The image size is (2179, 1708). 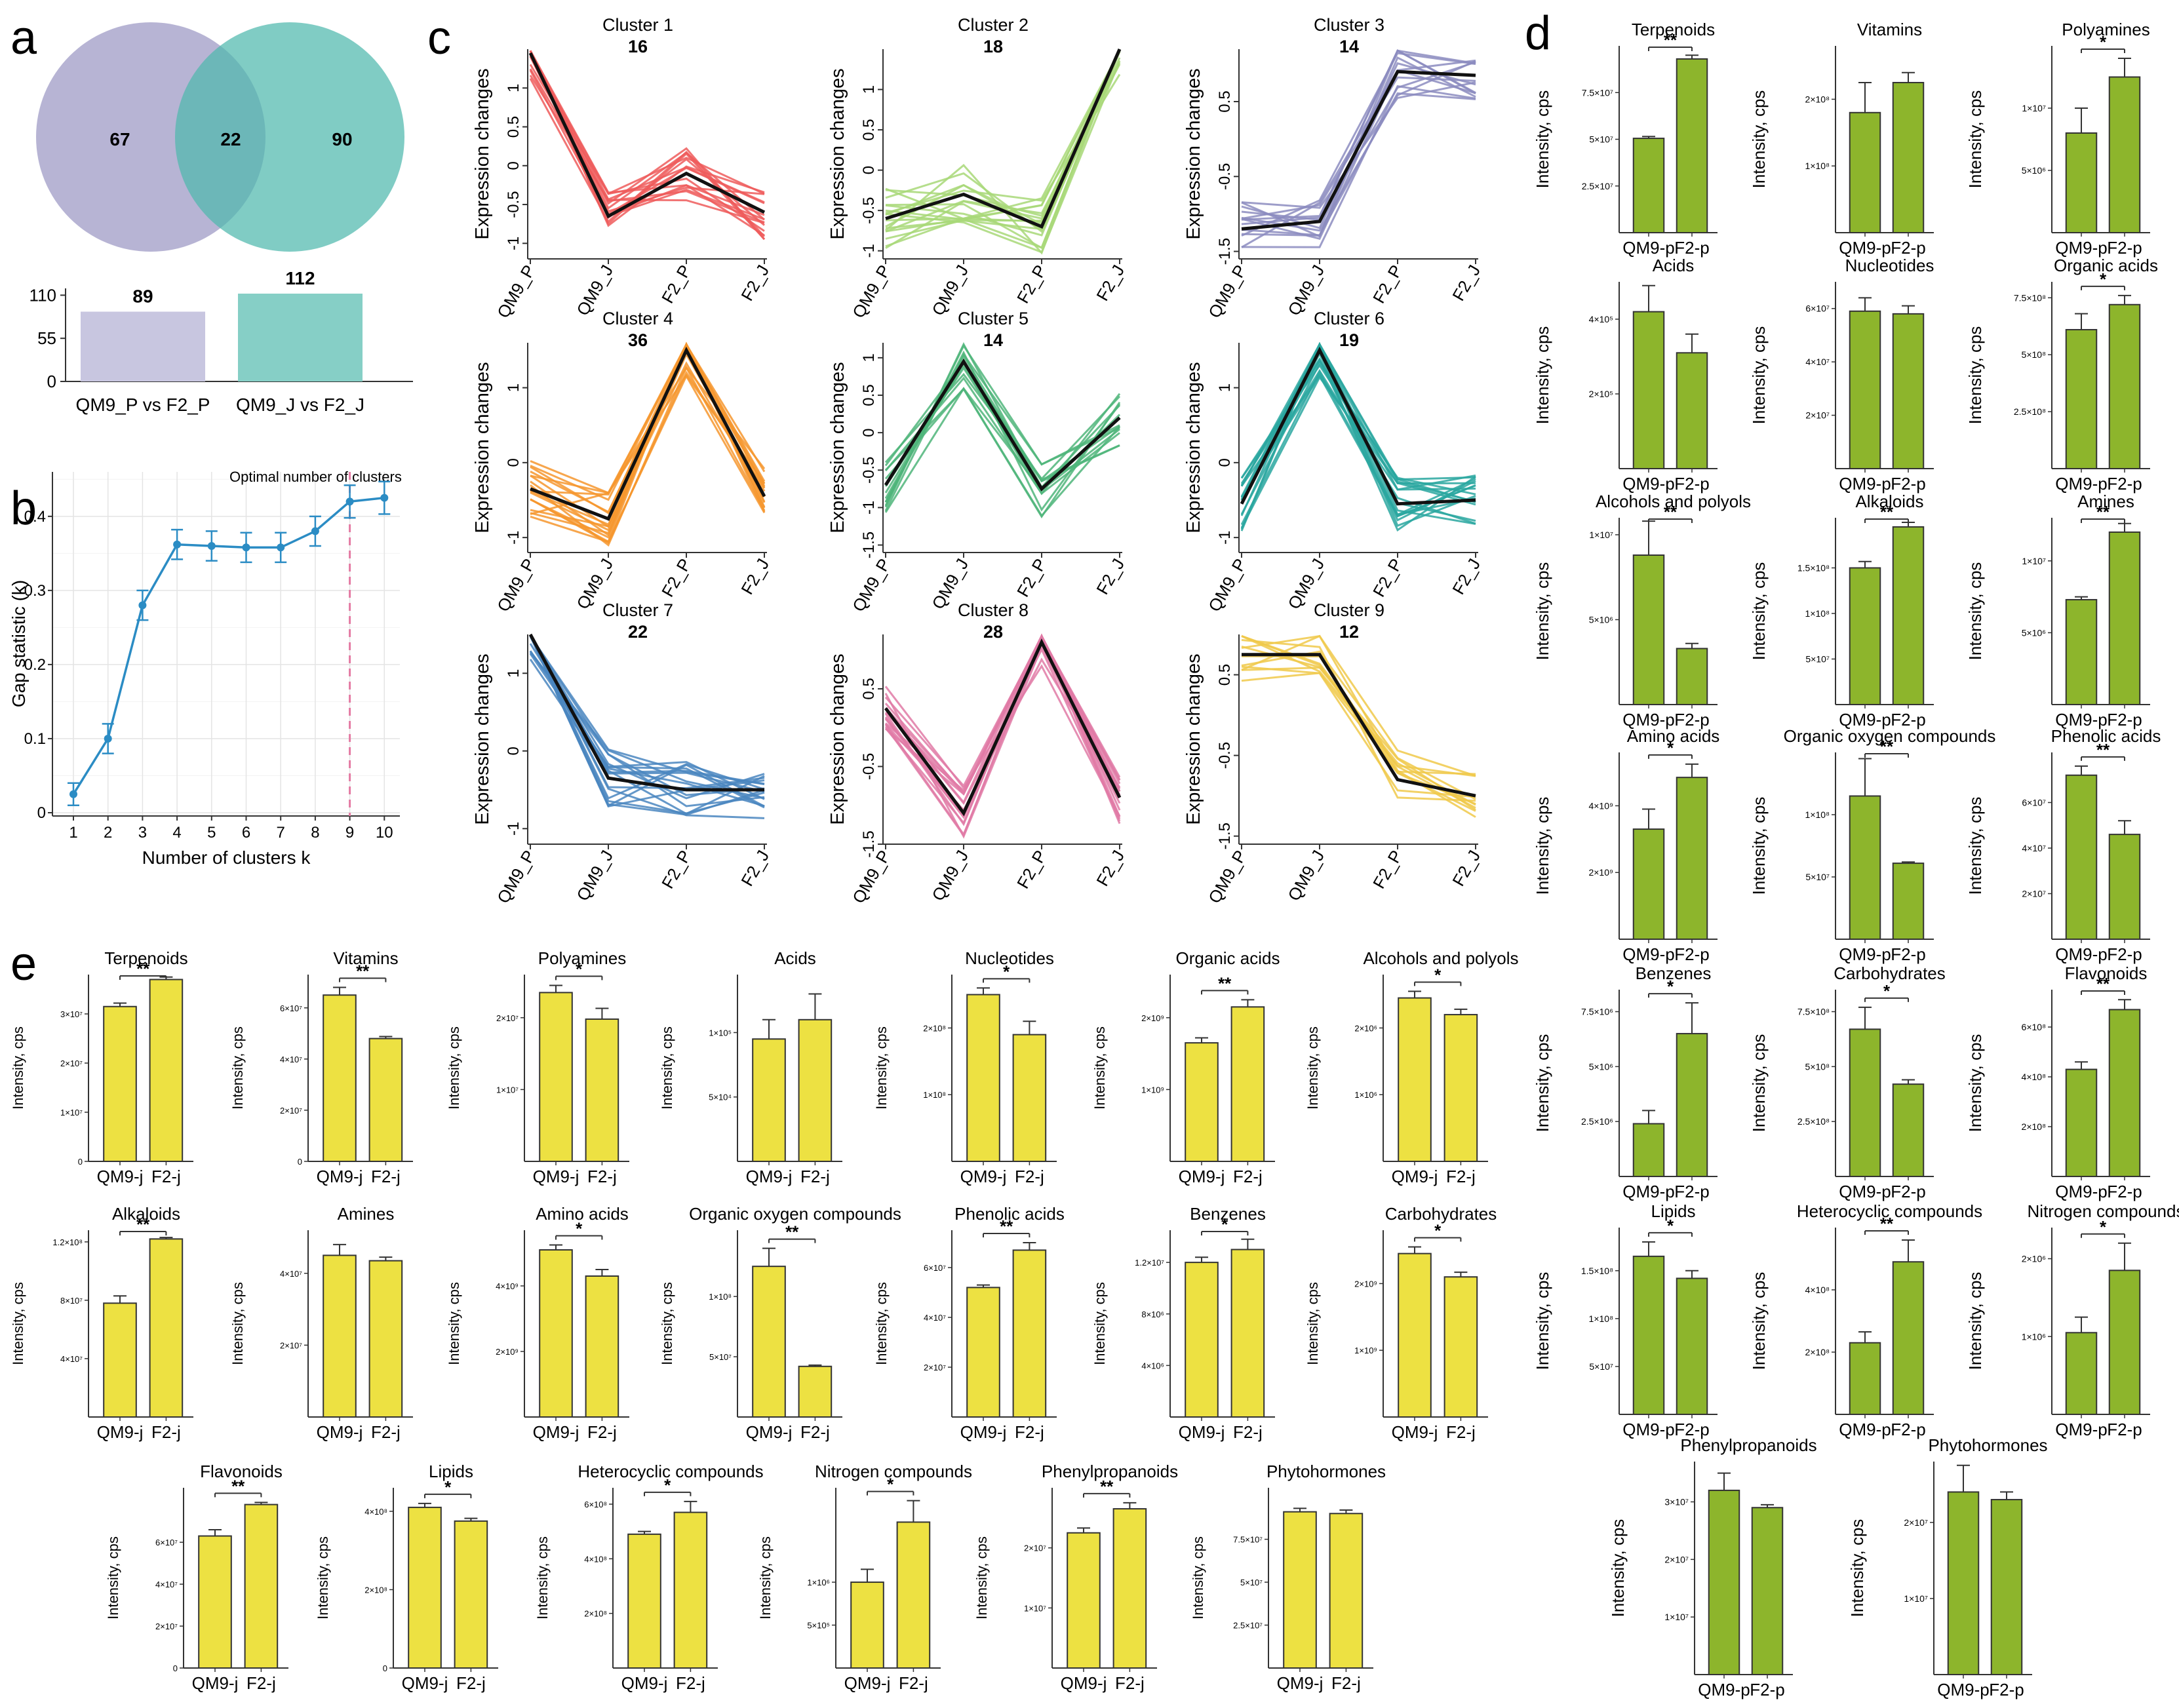 I want to click on bar-panel-title: Heterocyclic compounds, so click(x=670, y=1471).